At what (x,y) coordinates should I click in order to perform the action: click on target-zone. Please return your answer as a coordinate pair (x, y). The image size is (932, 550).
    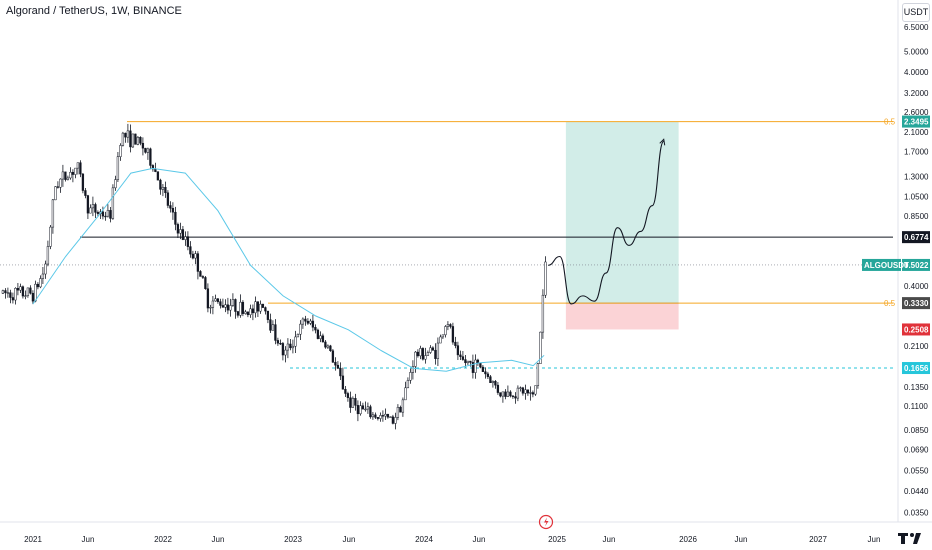
    Looking at the image, I should click on (622, 212).